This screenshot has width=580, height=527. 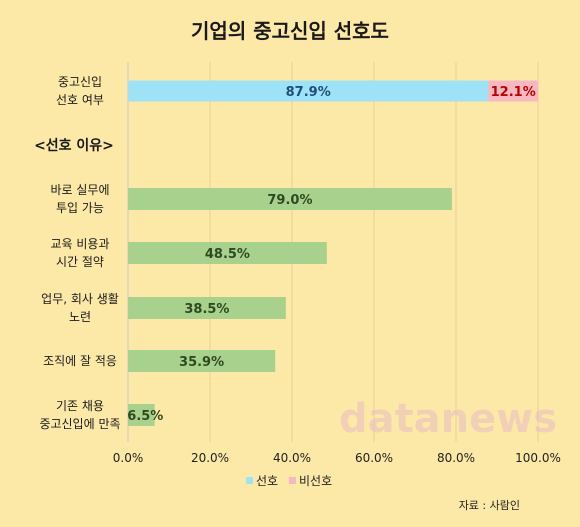 What do you see at coordinates (79, 424) in the screenshot?
I see `category-label: 중고신입에 만족` at bounding box center [79, 424].